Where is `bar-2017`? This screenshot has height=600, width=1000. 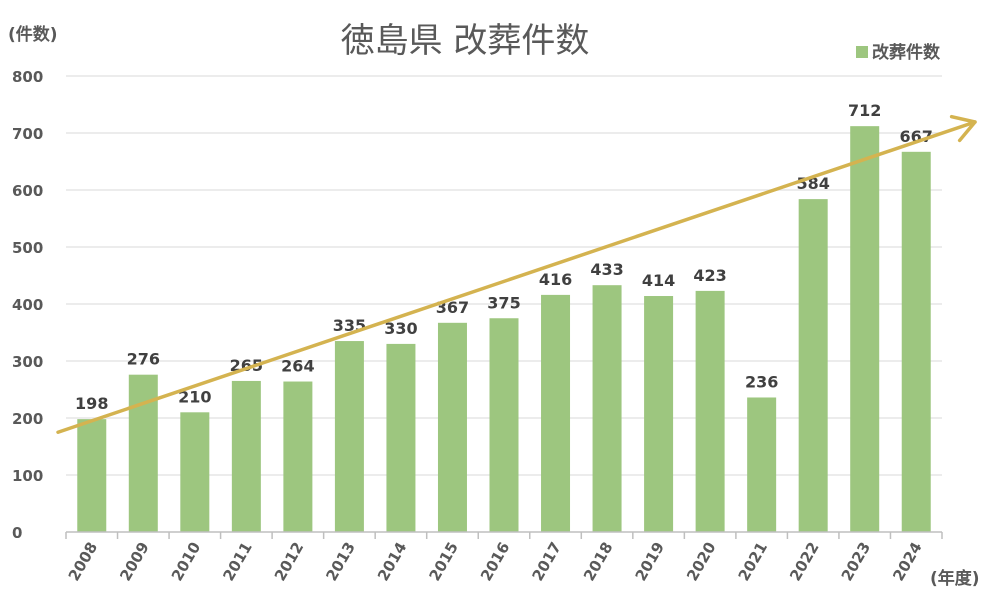
bar-2017 is located at coordinates (556, 413).